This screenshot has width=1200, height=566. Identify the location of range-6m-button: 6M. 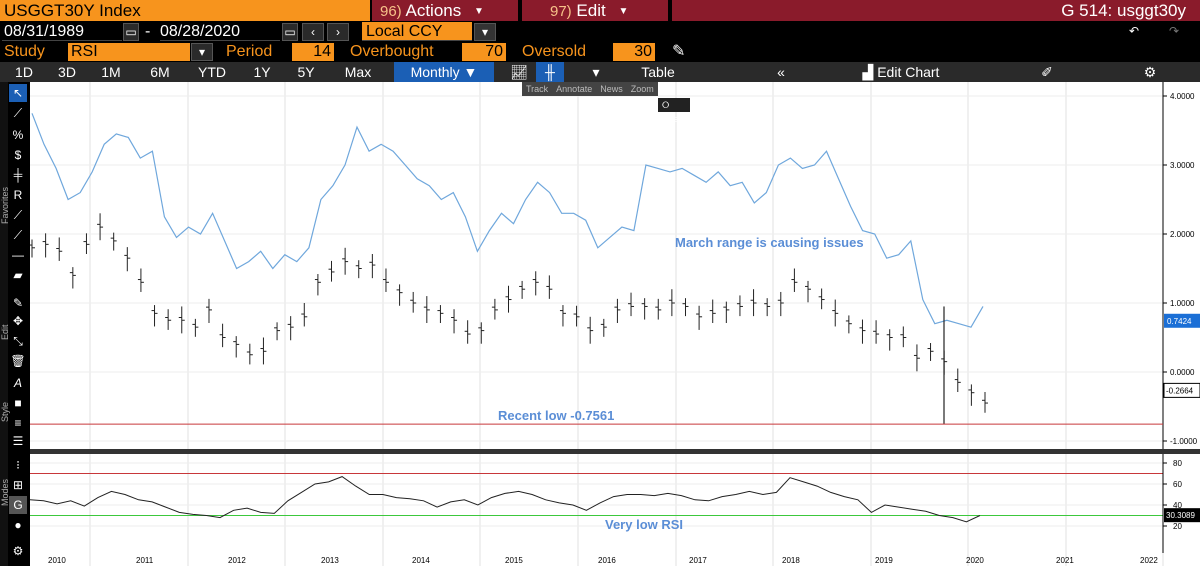
(160, 72).